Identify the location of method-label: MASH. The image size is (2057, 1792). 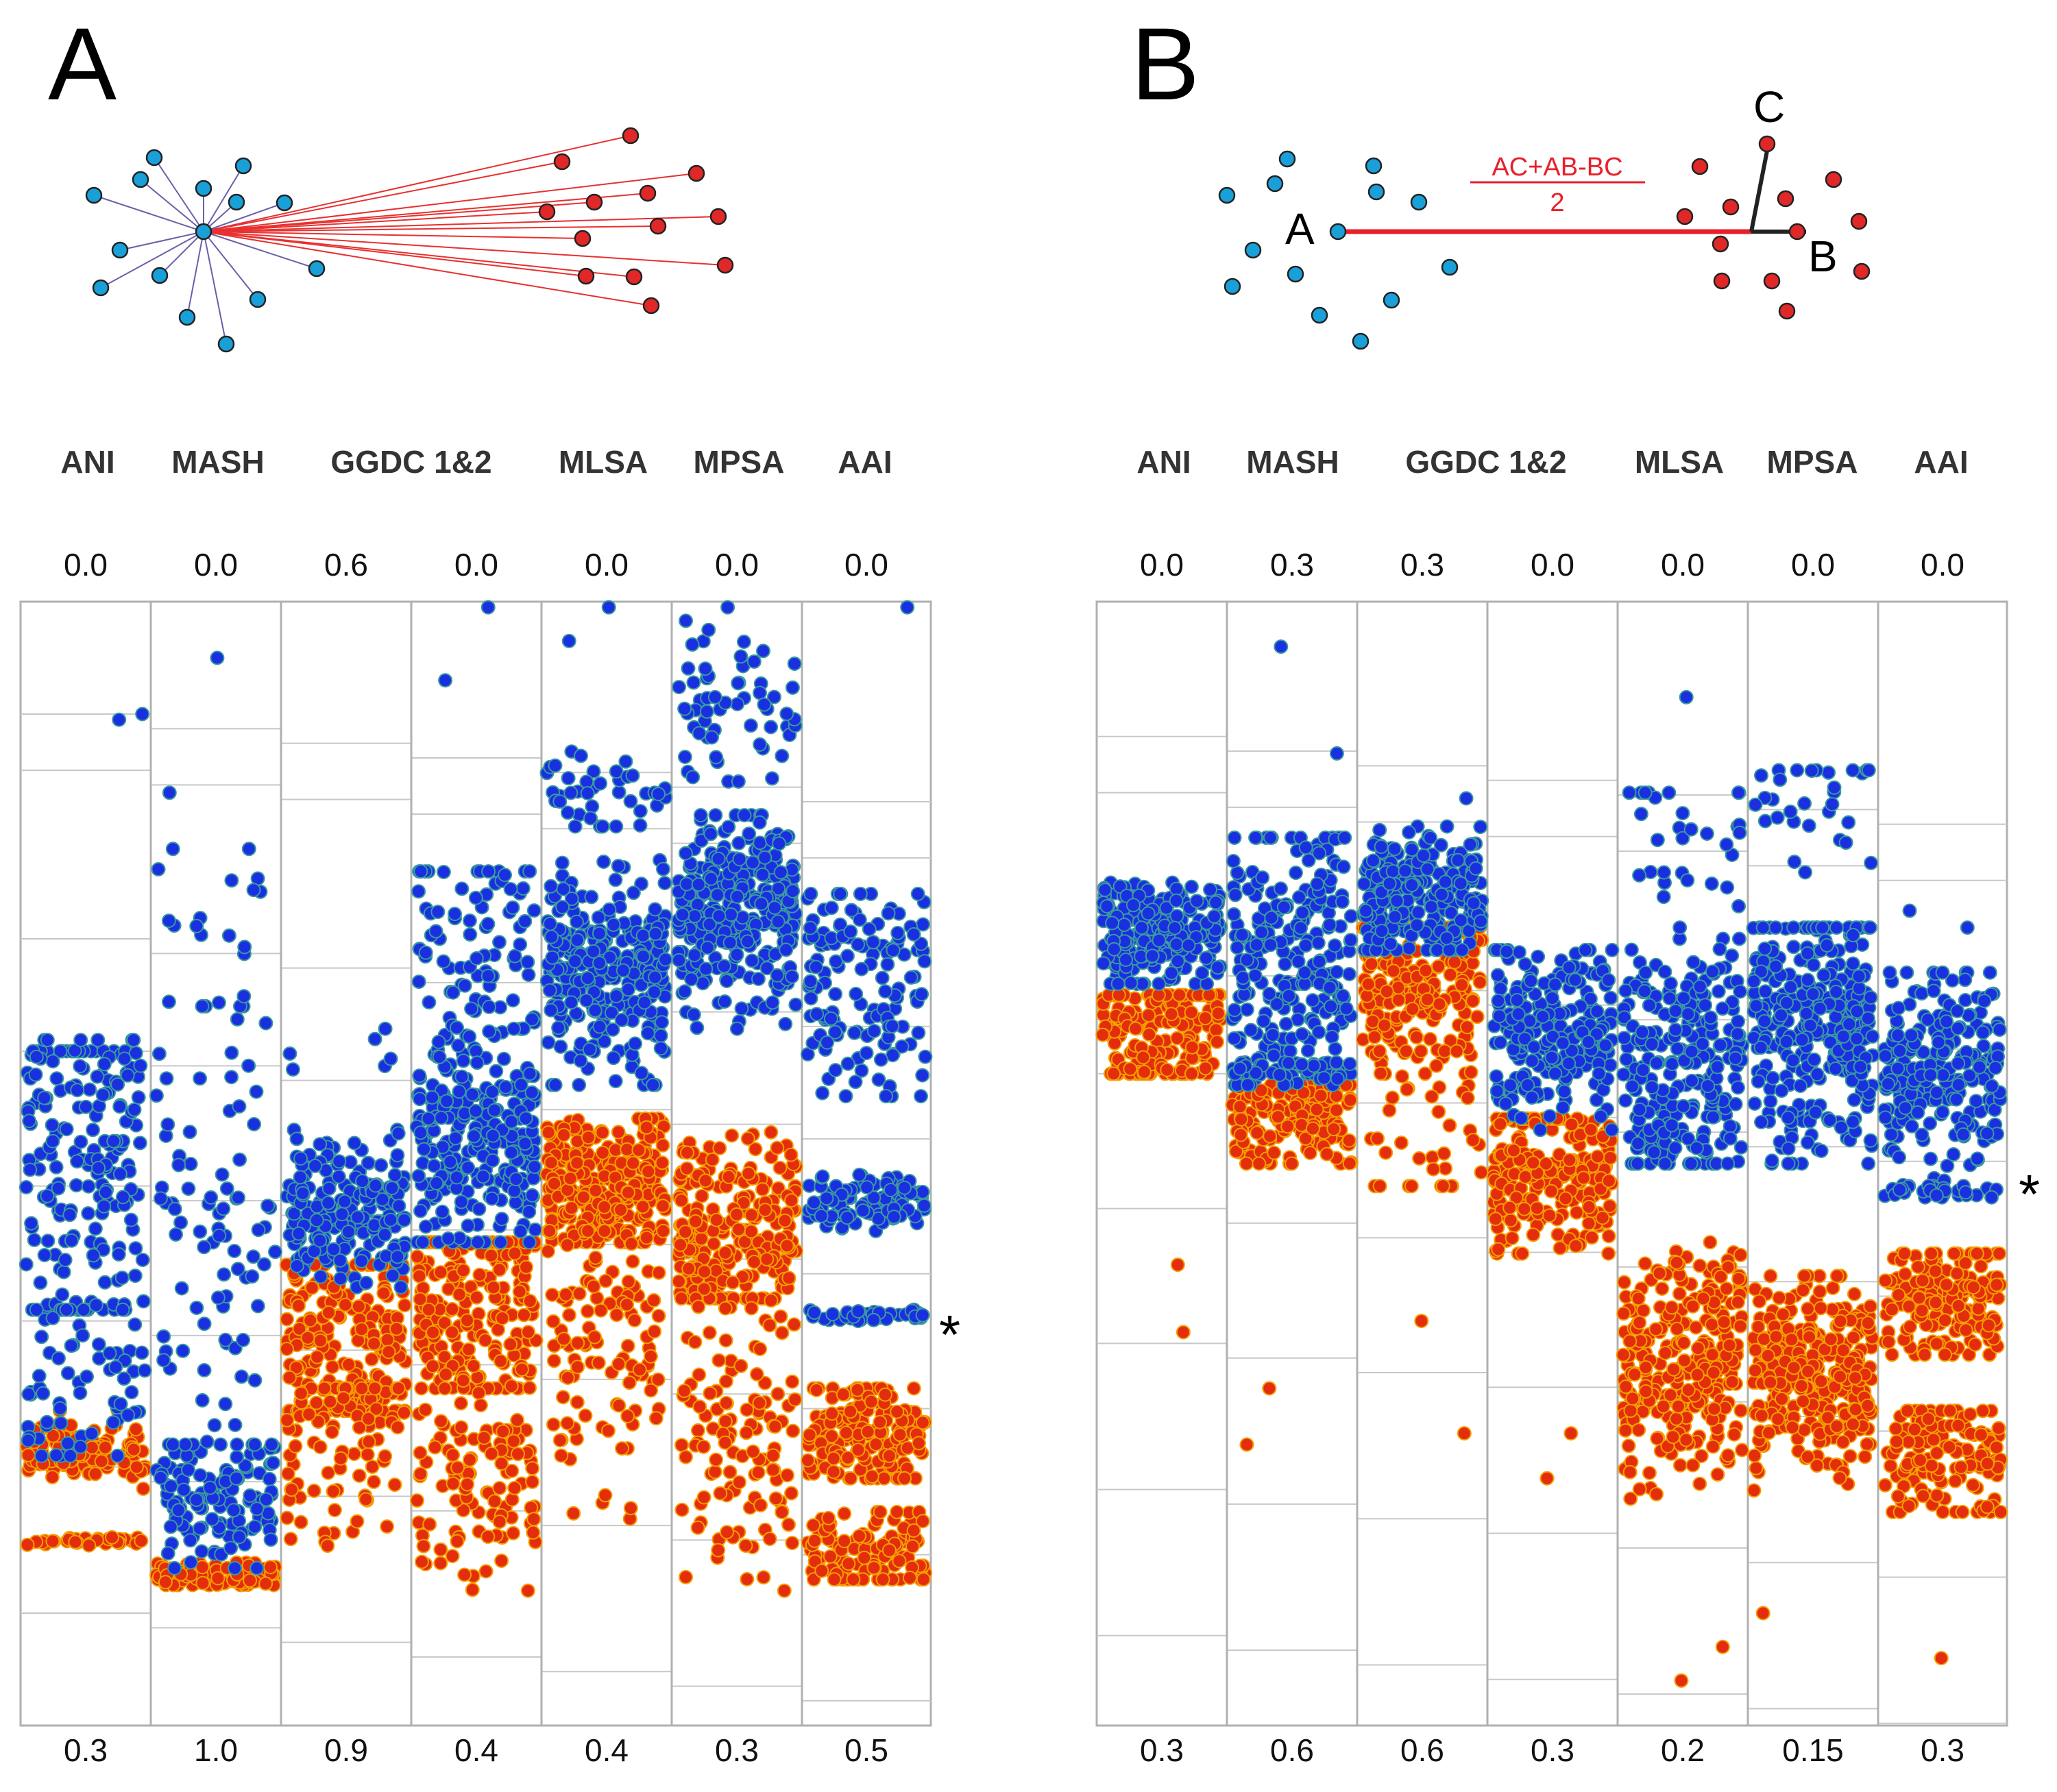
(1292, 462).